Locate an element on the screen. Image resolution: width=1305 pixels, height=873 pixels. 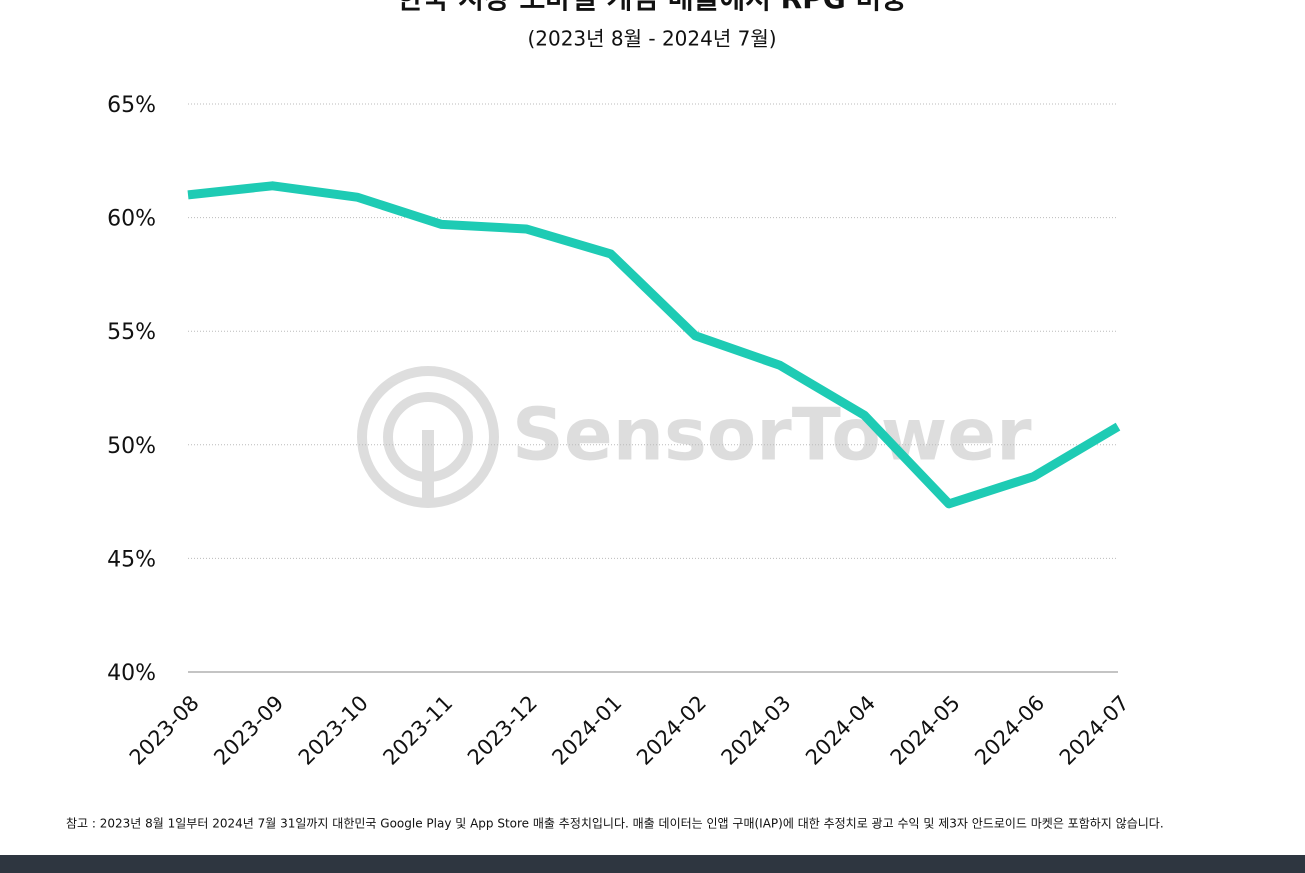
x-tick-label: 2024-03 is located at coordinates (756, 730).